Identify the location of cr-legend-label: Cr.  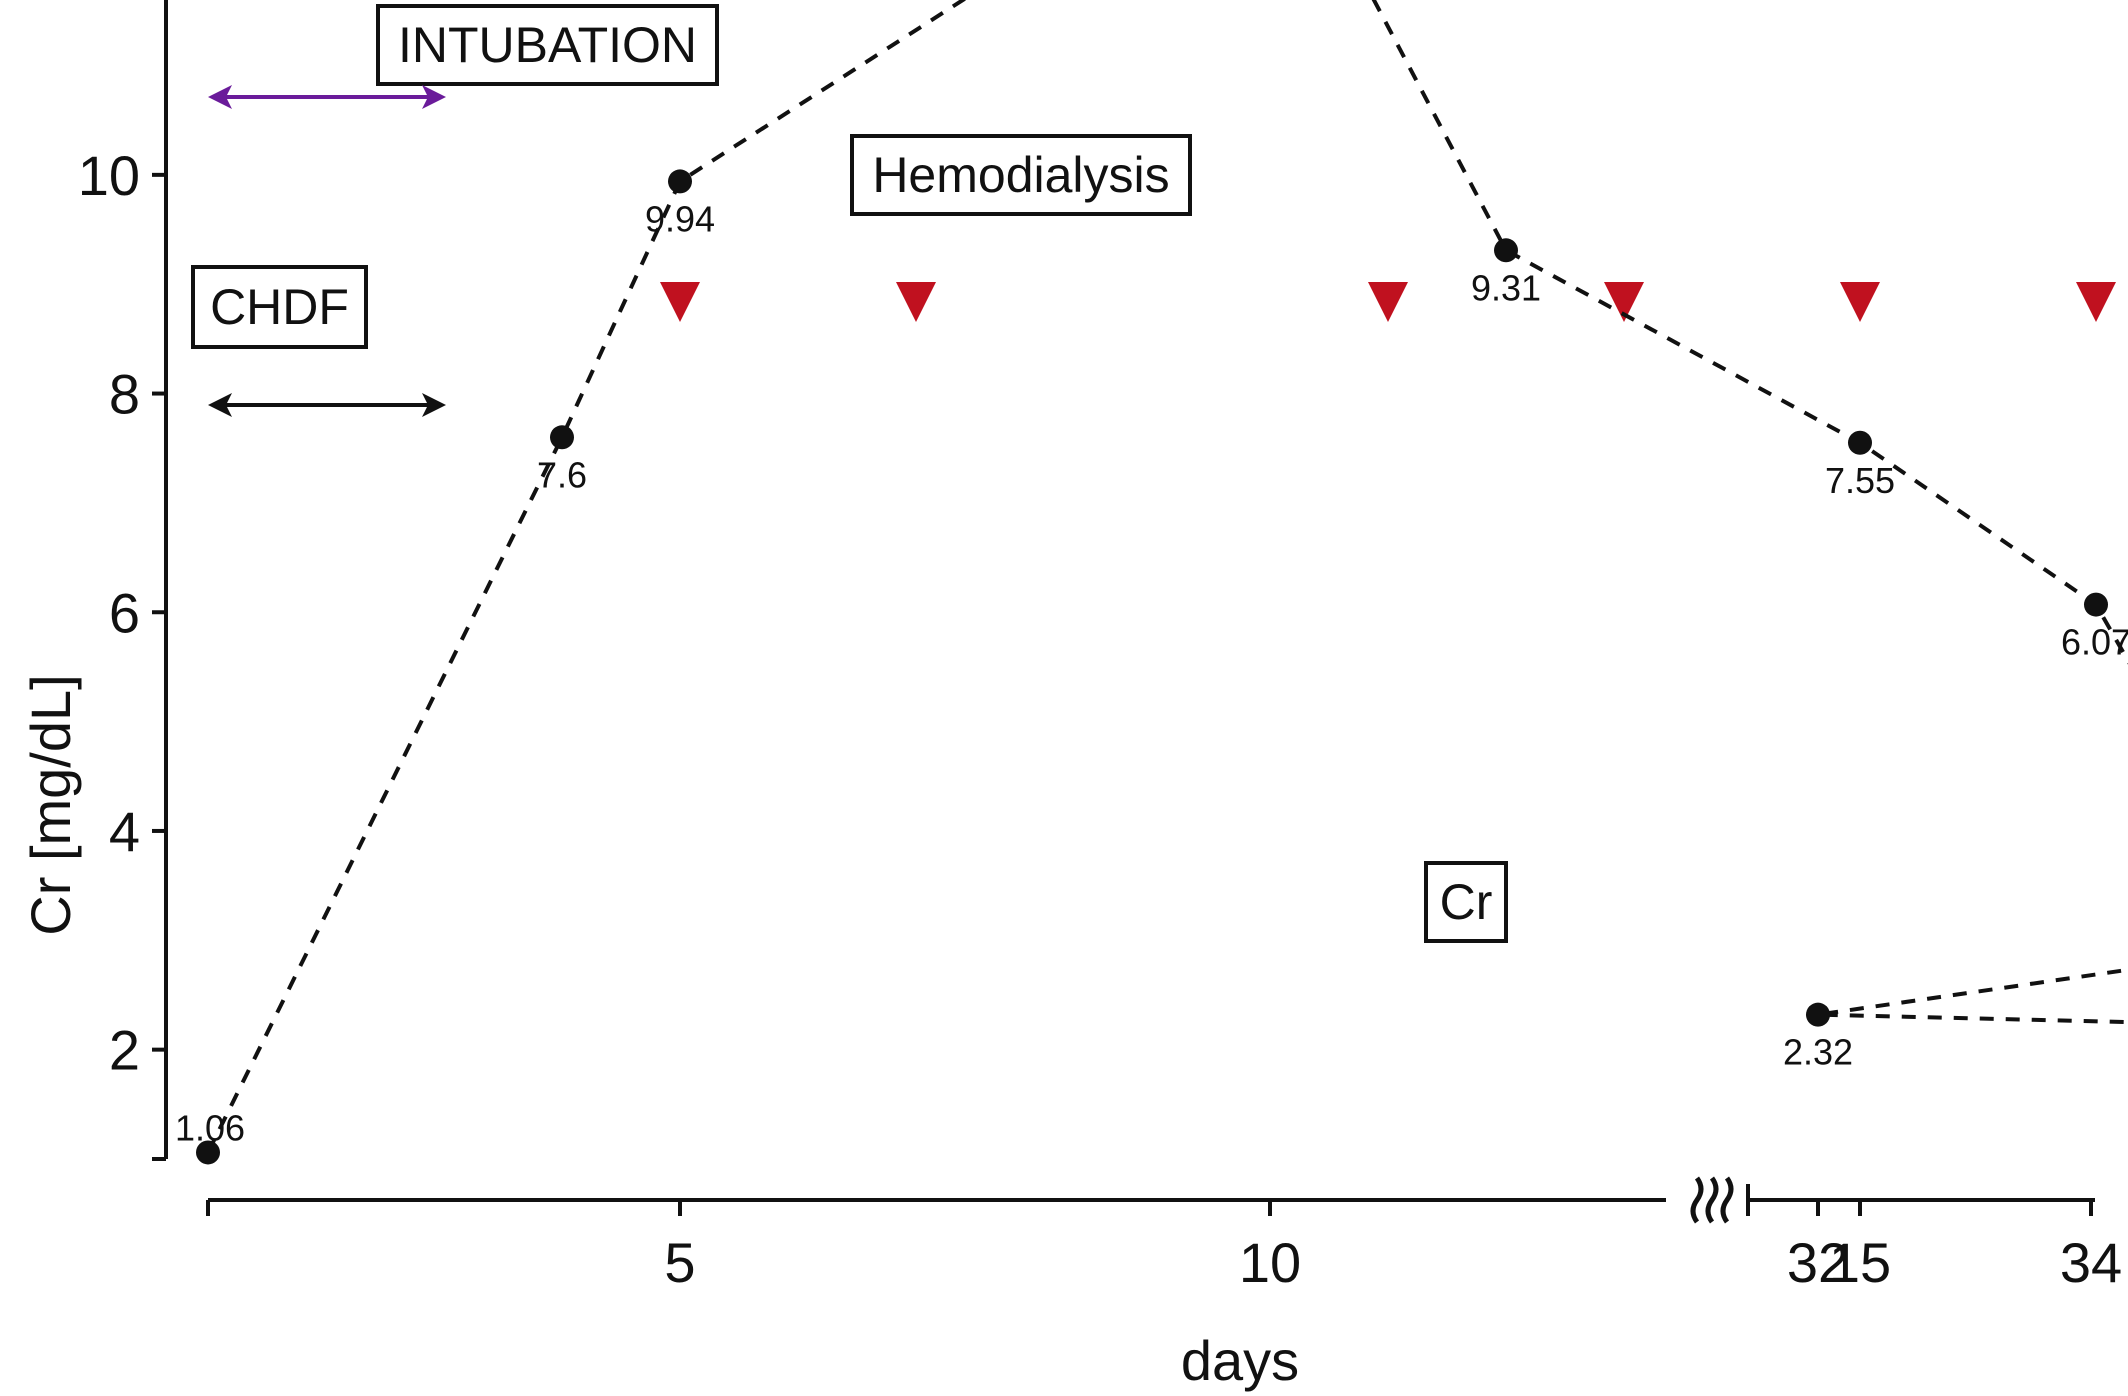
(1466, 902).